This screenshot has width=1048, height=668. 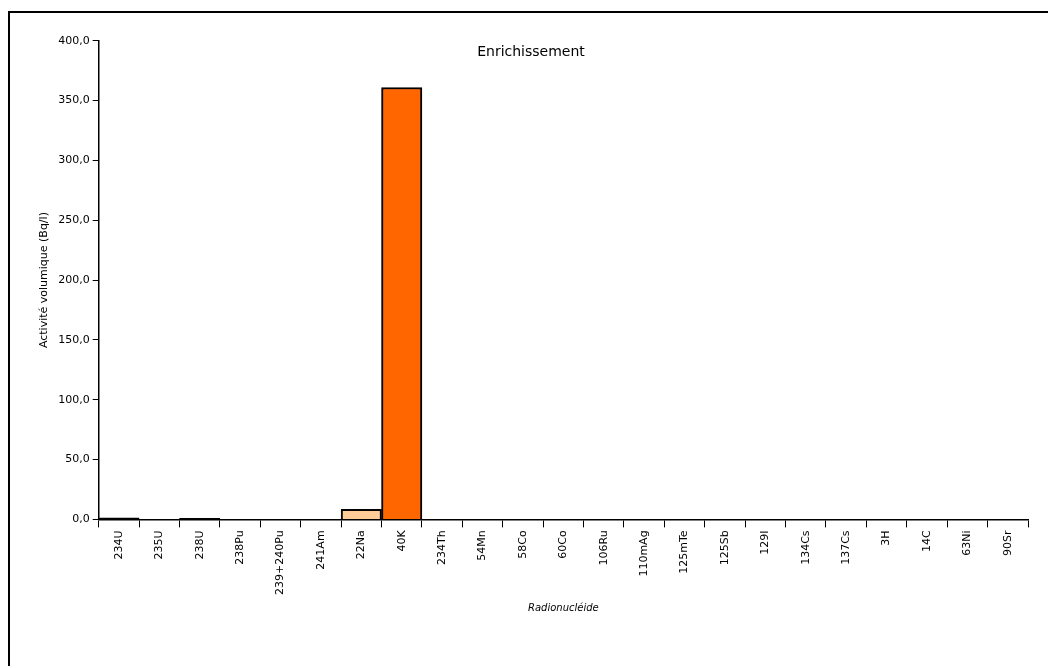 What do you see at coordinates (603, 548) in the screenshot?
I see `x-tick-label: 106Ru` at bounding box center [603, 548].